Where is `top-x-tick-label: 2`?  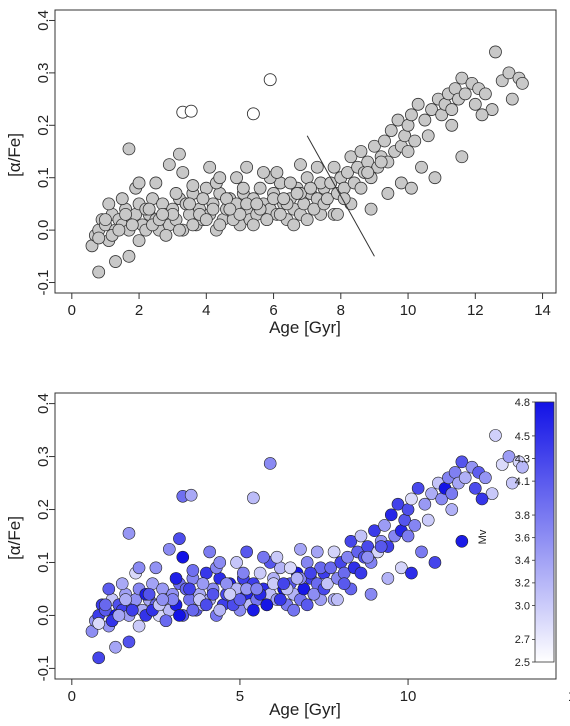
top-x-tick-label: 2 is located at coordinates (139, 310).